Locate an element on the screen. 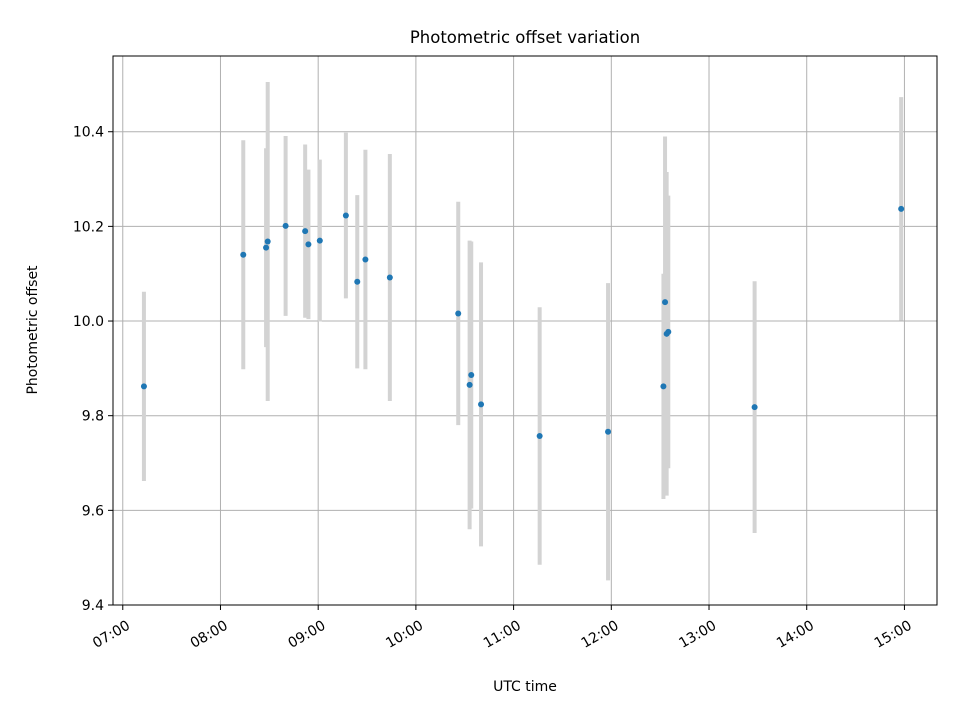 The height and width of the screenshot is (720, 960). y-tick-label: 10.4 is located at coordinates (88, 133).